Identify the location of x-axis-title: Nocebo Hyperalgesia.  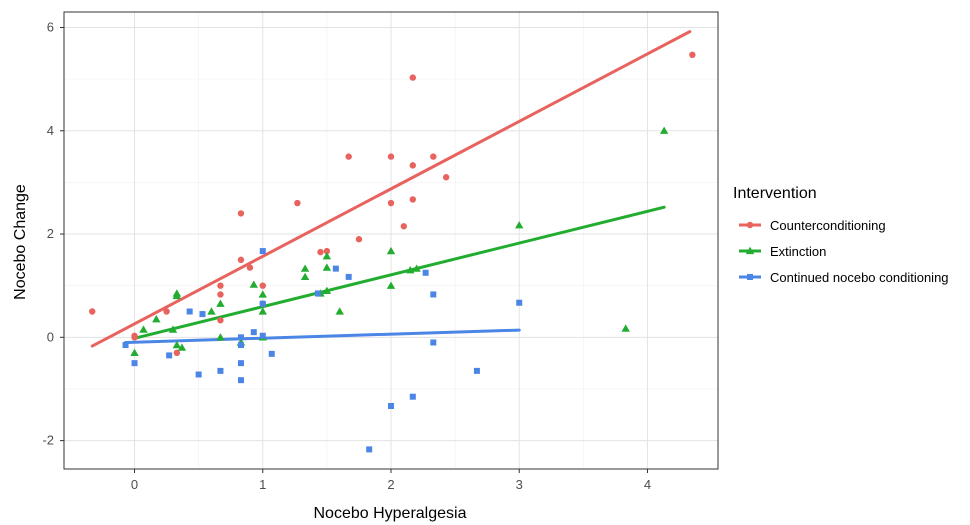
(390, 513).